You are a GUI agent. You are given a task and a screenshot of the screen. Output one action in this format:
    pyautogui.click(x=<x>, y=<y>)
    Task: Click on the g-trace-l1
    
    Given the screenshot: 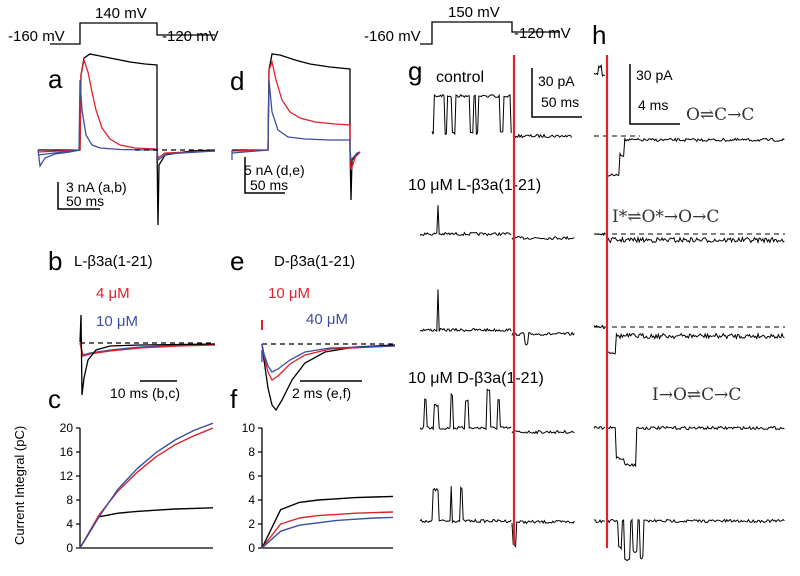 What is the action you would take?
    pyautogui.click(x=465, y=221)
    